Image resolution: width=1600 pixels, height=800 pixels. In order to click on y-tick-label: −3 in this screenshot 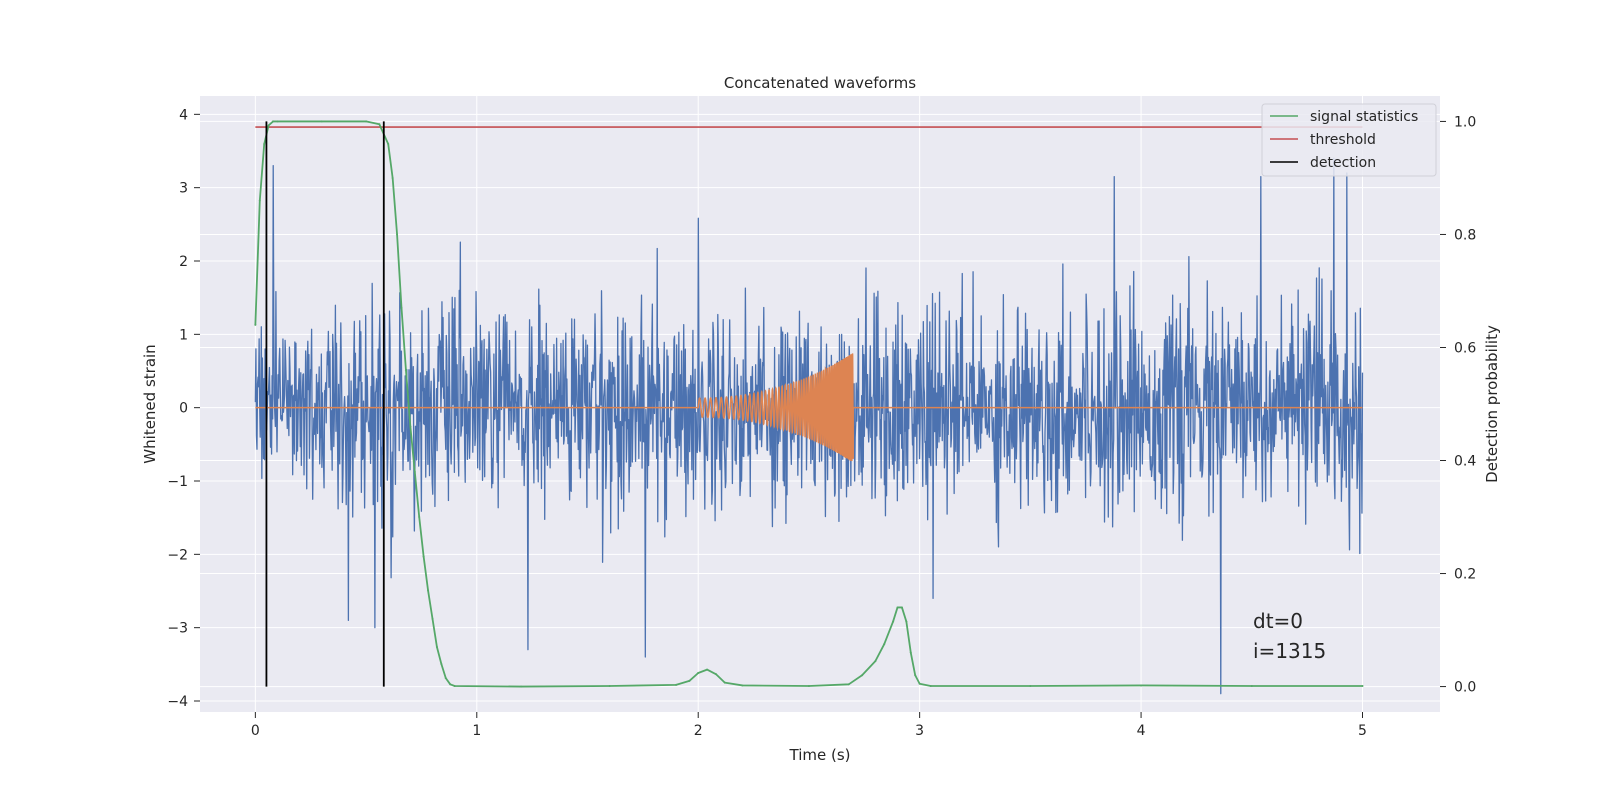, I will do `click(177, 629)`.